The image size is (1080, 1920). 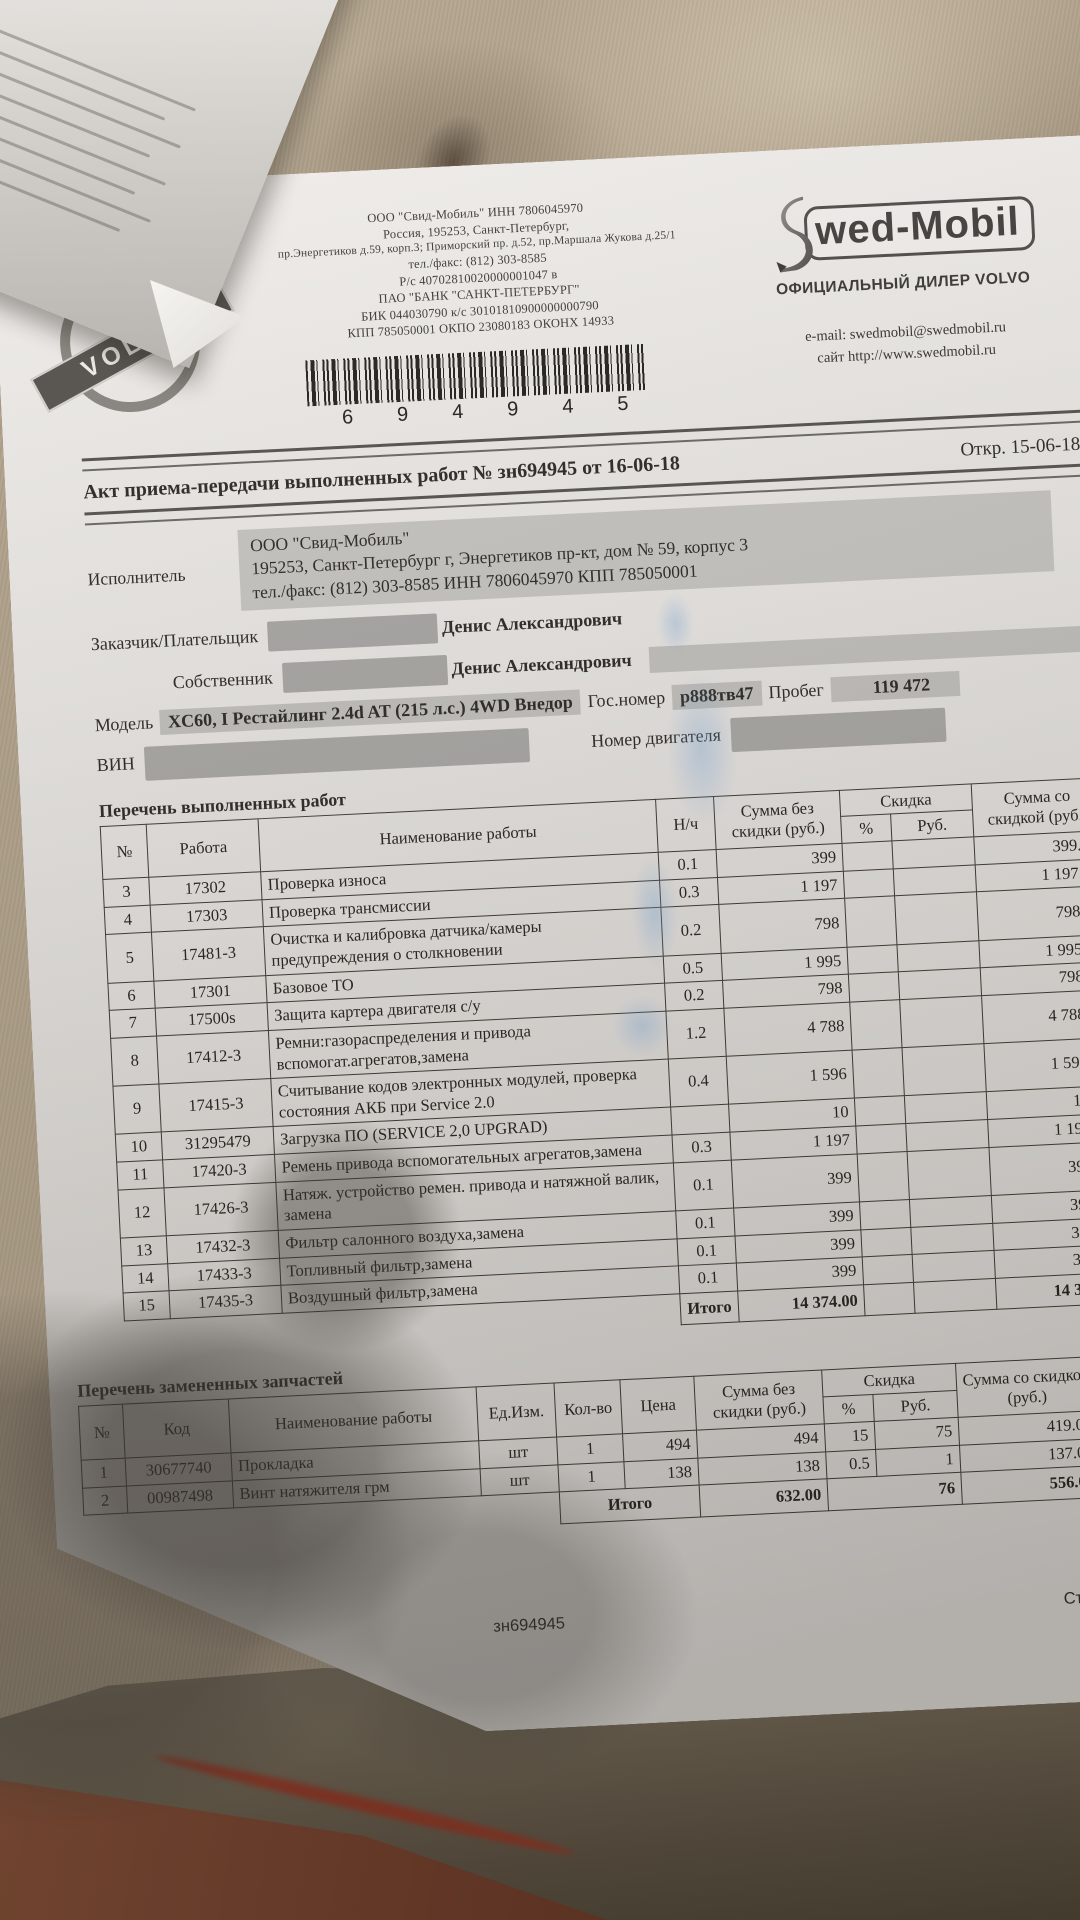 I want to click on work-num: 13, so click(x=143, y=1251).